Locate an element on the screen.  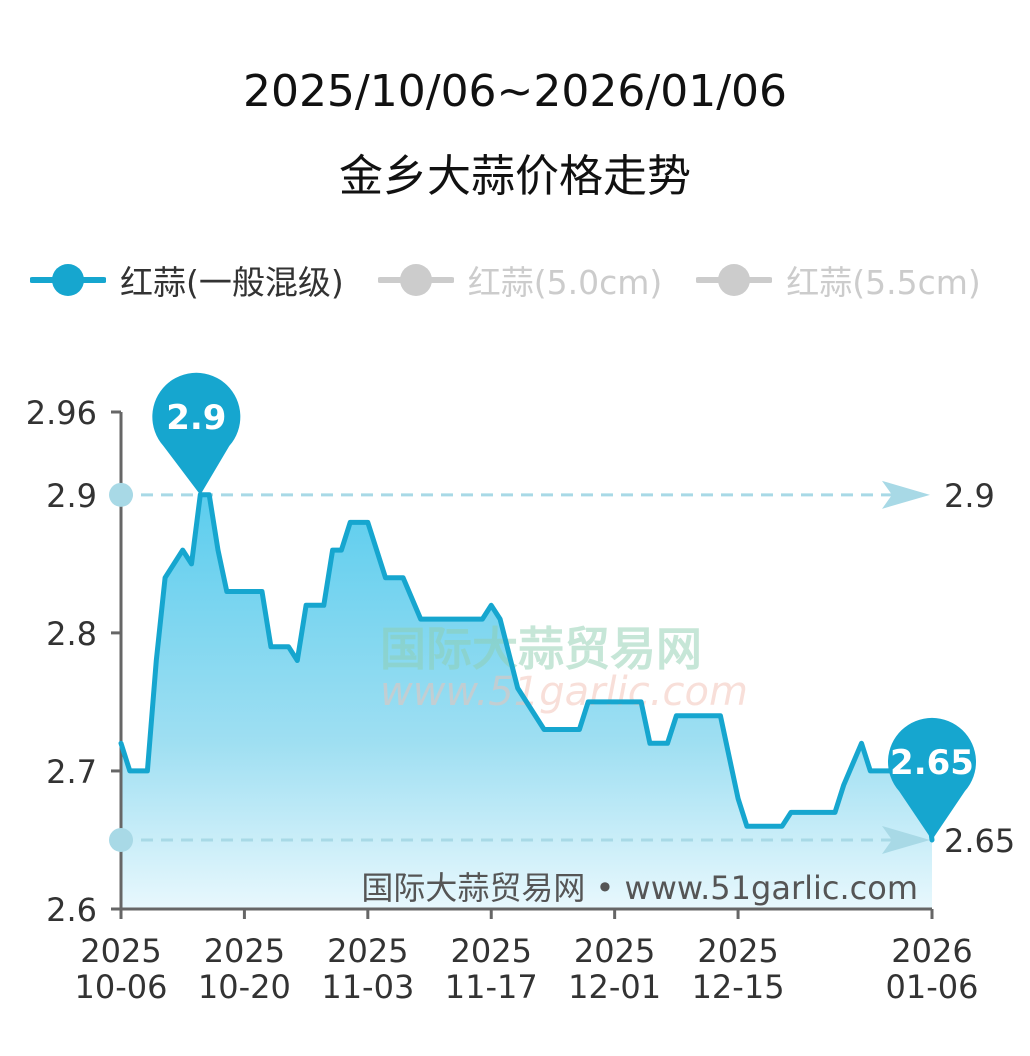
watermark-url: www.51garlic.com is located at coordinates (564, 692).